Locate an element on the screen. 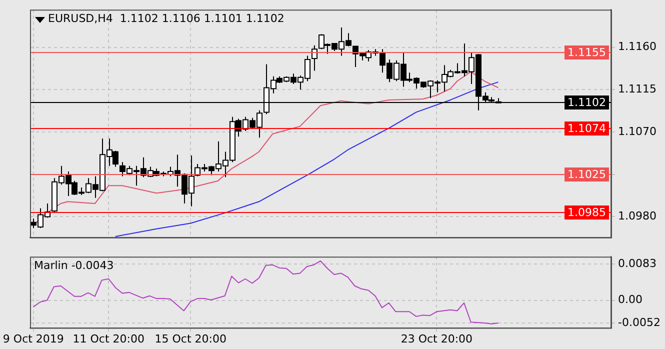 This screenshot has height=349, width=665. ref-line-label: 1.1155 is located at coordinates (587, 52).